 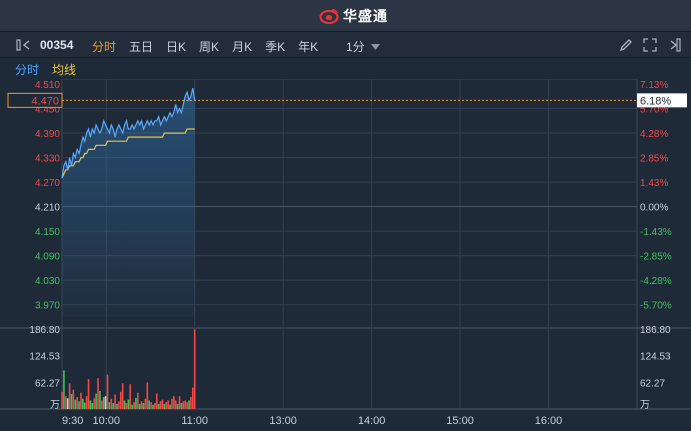 I want to click on price-tick-label: 4.450, so click(x=47, y=110).